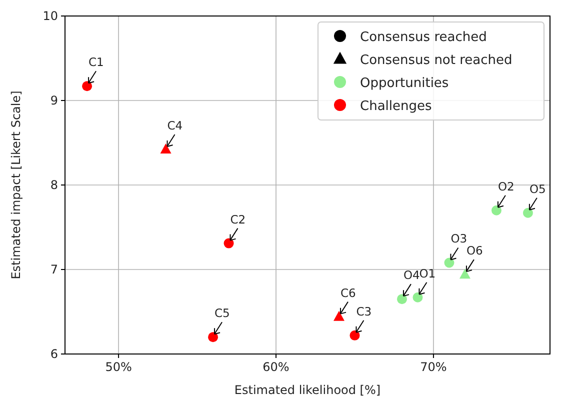 This screenshot has width=564, height=404. What do you see at coordinates (423, 37) in the screenshot?
I see `legend-label: Consensus reached` at bounding box center [423, 37].